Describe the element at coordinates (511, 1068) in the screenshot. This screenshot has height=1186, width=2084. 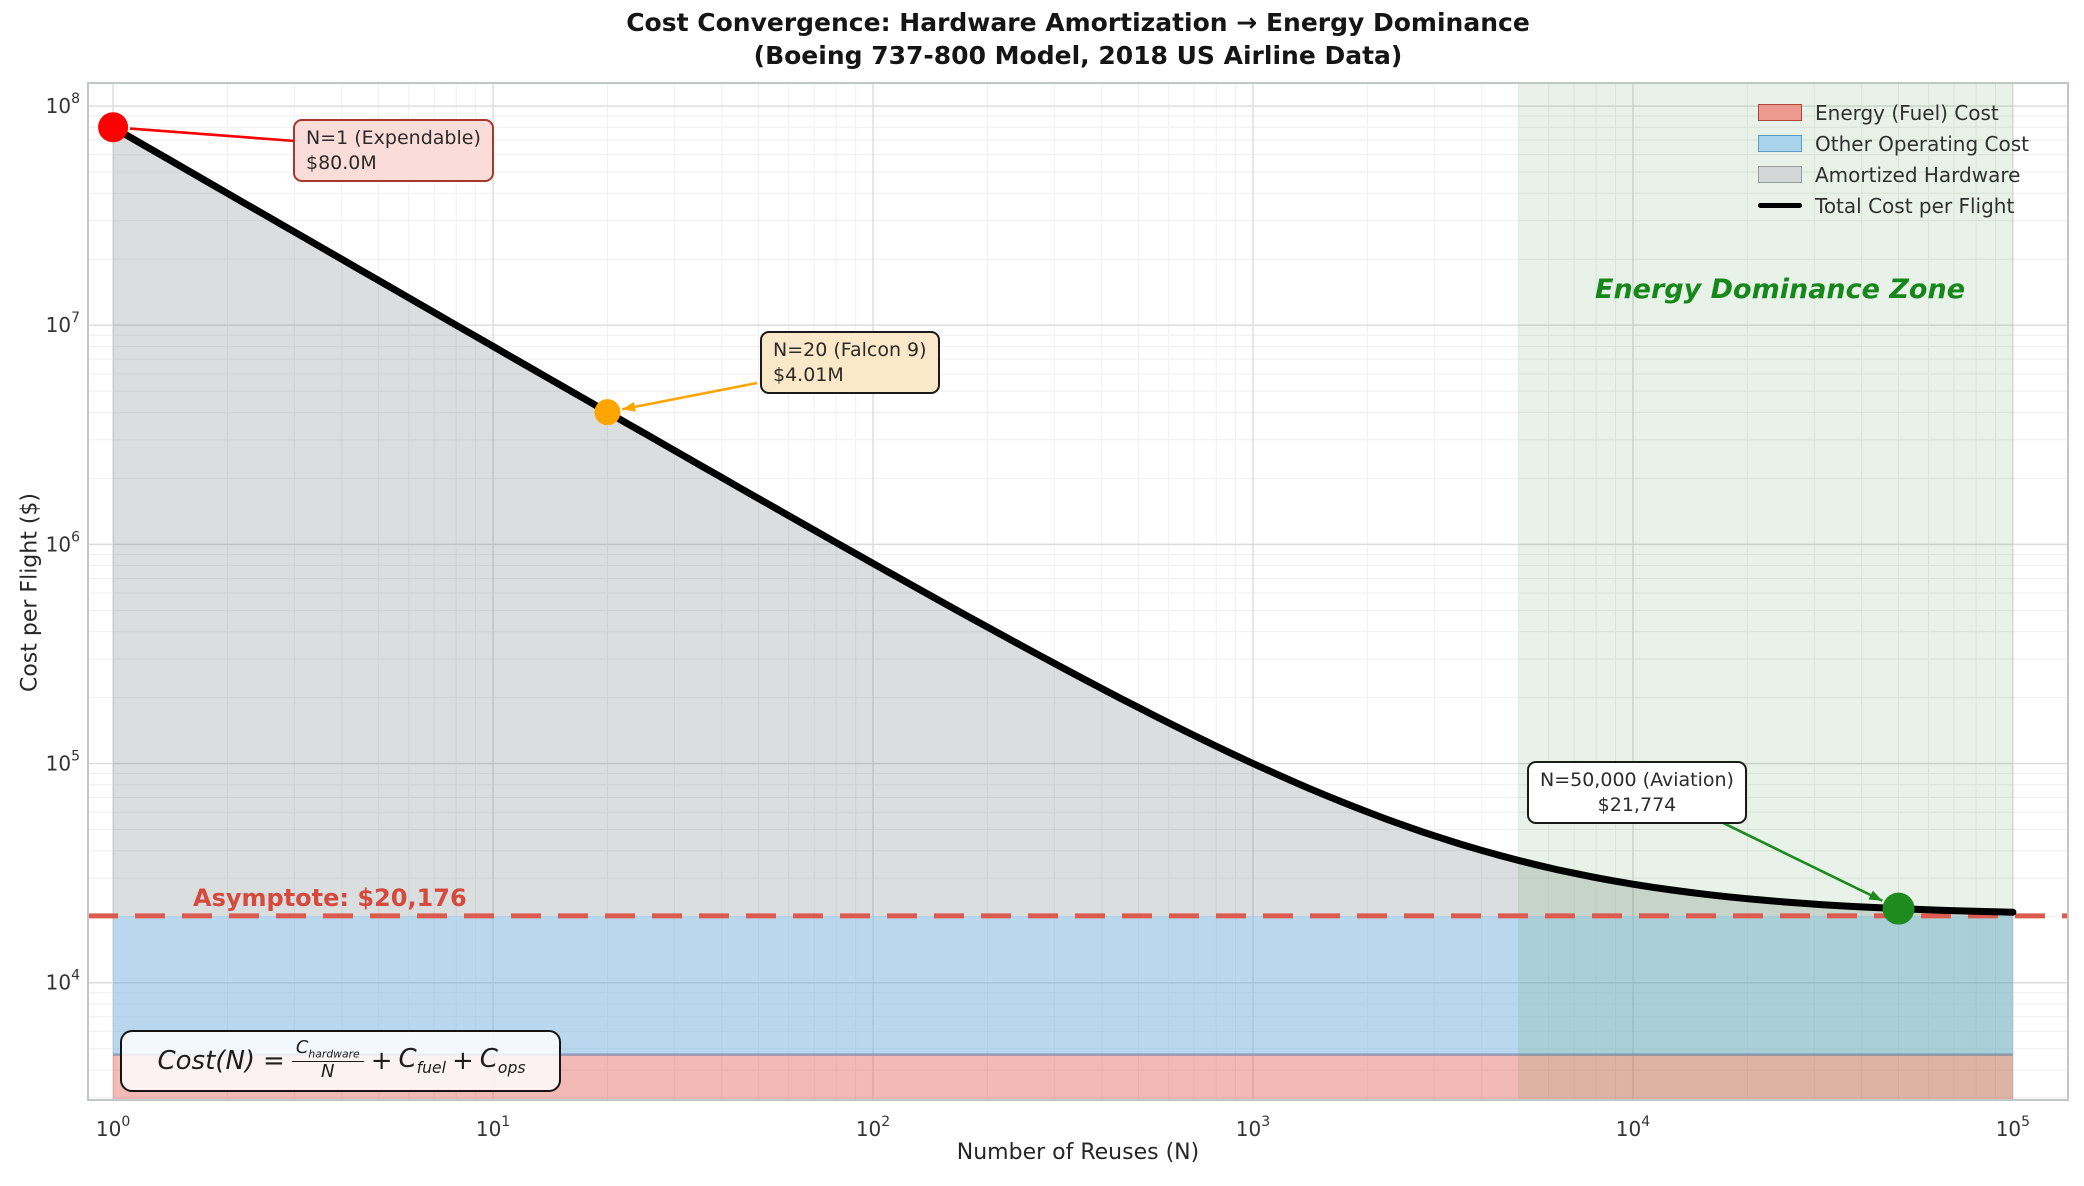
I see `formula-ops-sub: ops` at that location.